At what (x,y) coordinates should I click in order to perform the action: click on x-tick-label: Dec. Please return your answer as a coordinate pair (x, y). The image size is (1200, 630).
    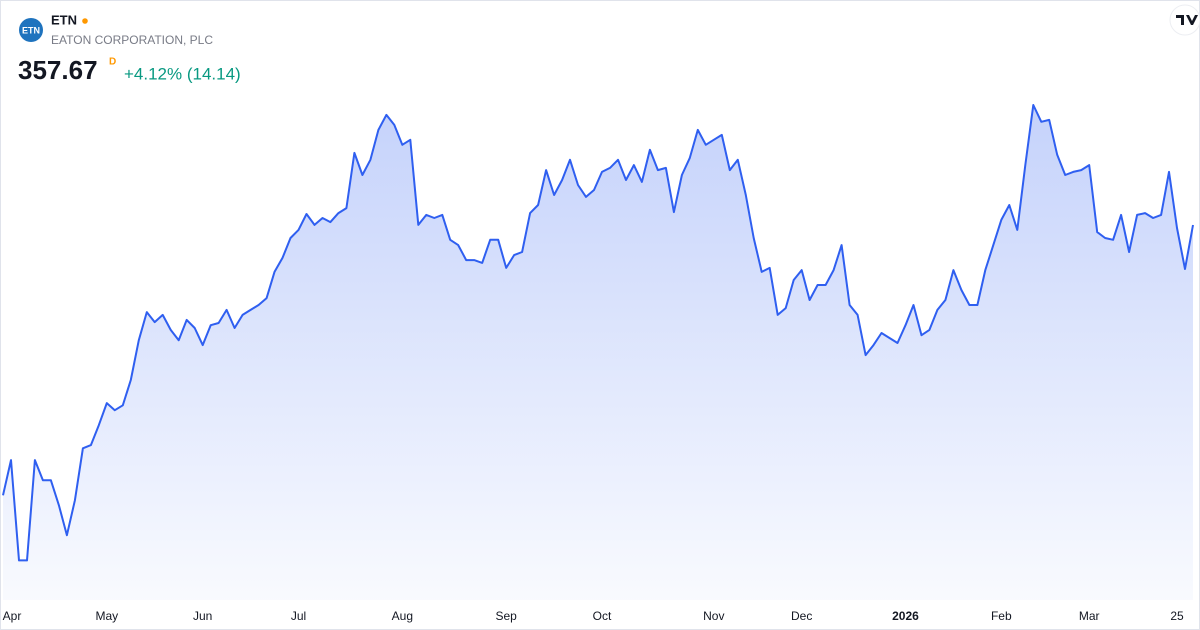
    Looking at the image, I should click on (801, 616).